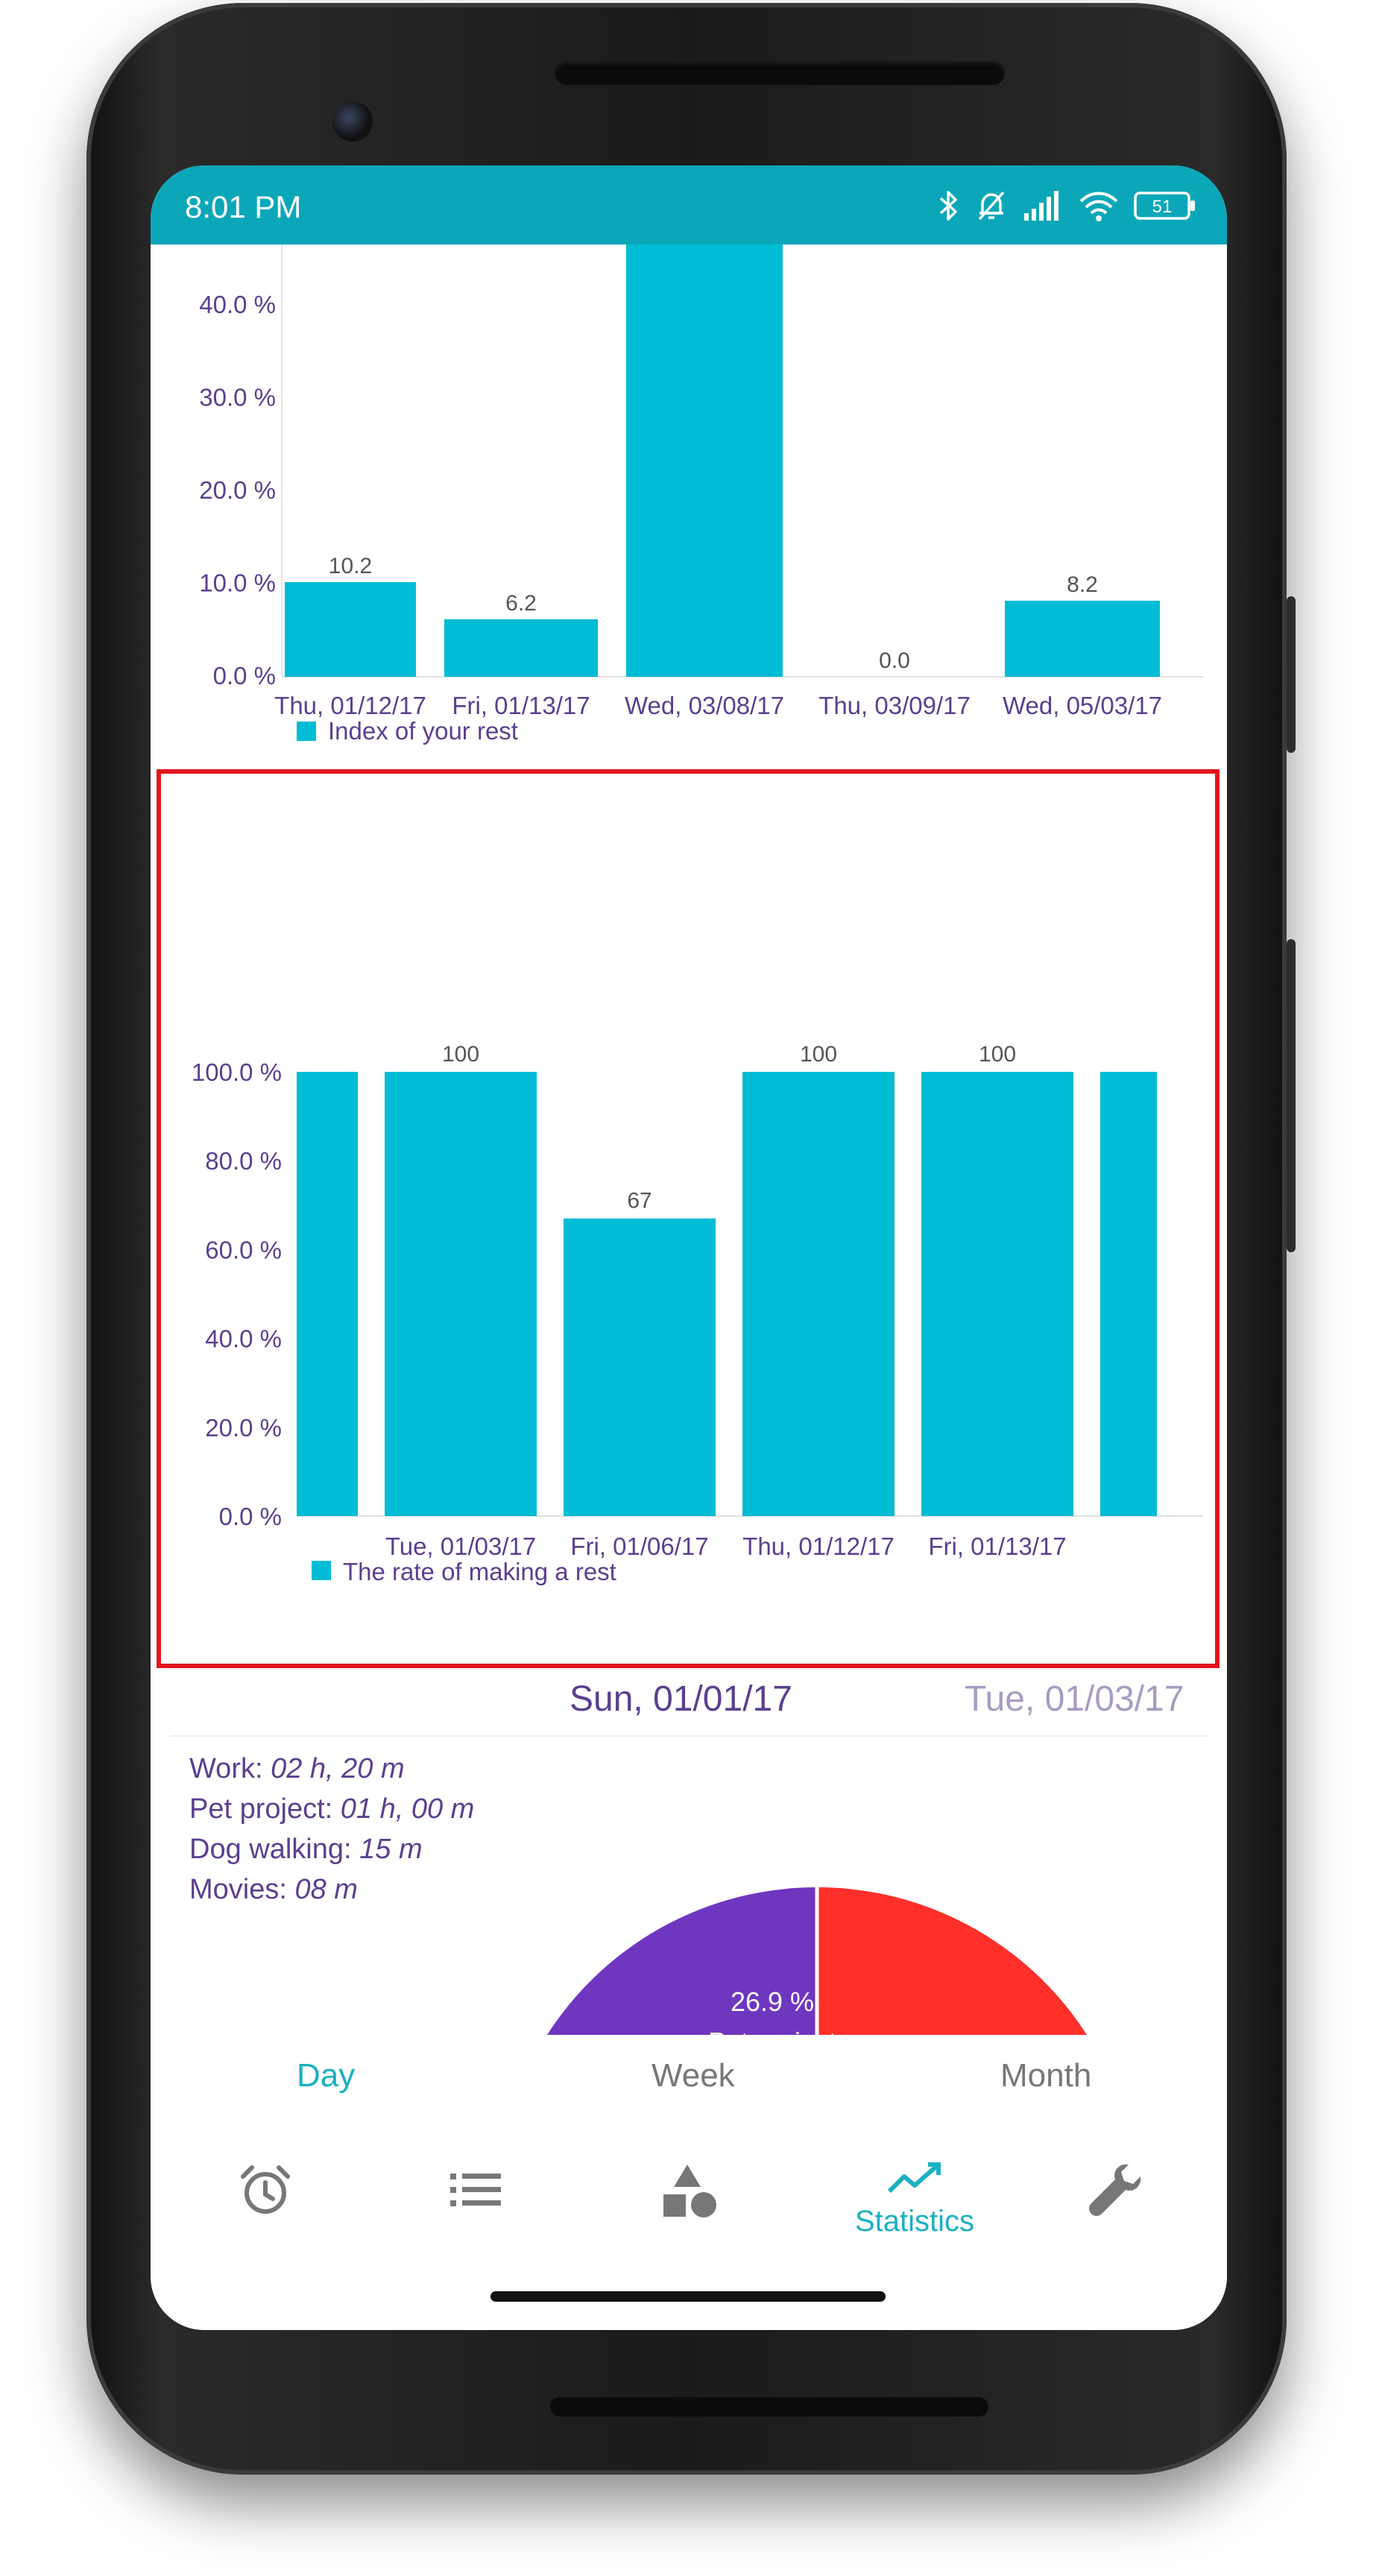 The height and width of the screenshot is (2576, 1385). Describe the element at coordinates (1115, 2190) in the screenshot. I see `wrench-icon` at that location.